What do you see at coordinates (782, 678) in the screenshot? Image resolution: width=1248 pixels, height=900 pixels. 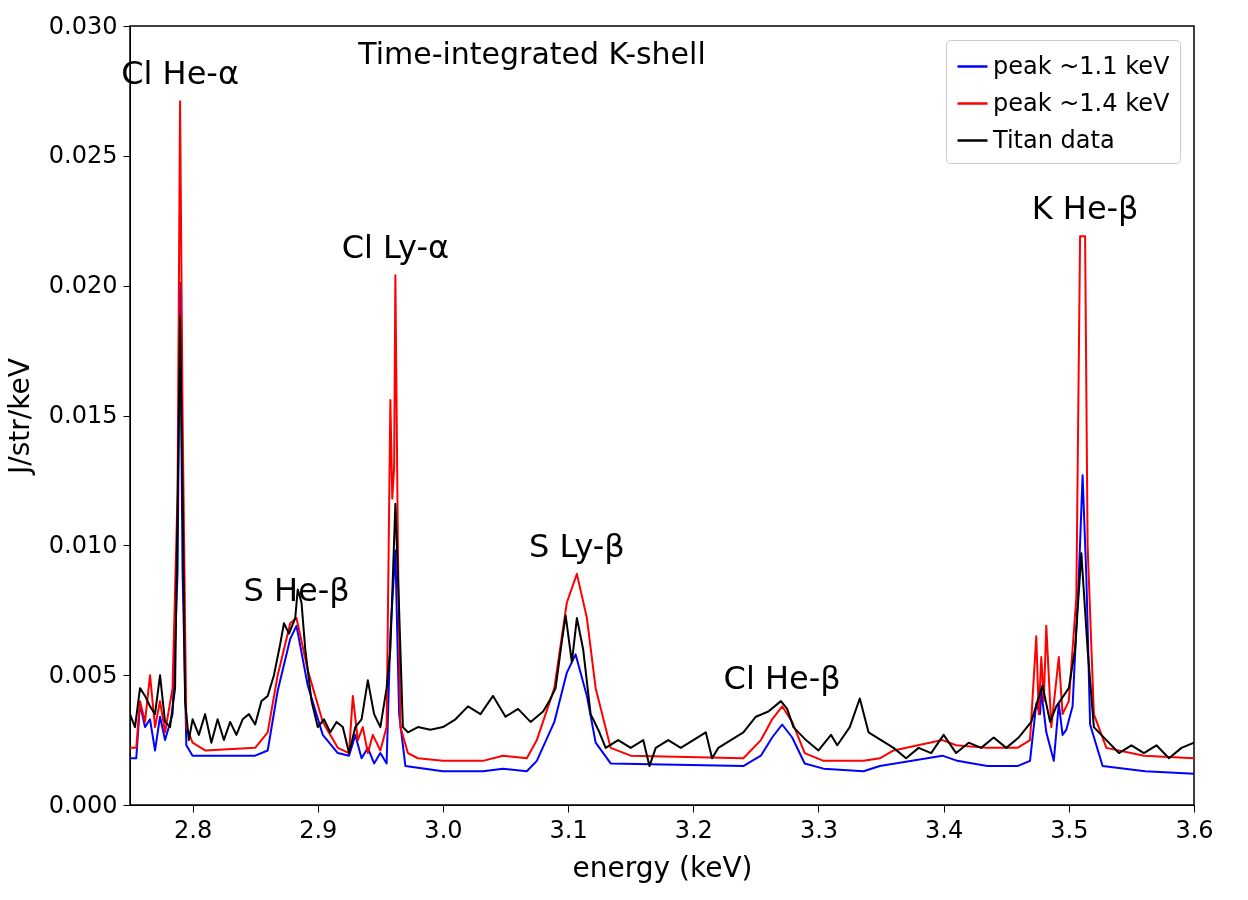 I see `annotation: Cl He-β` at bounding box center [782, 678].